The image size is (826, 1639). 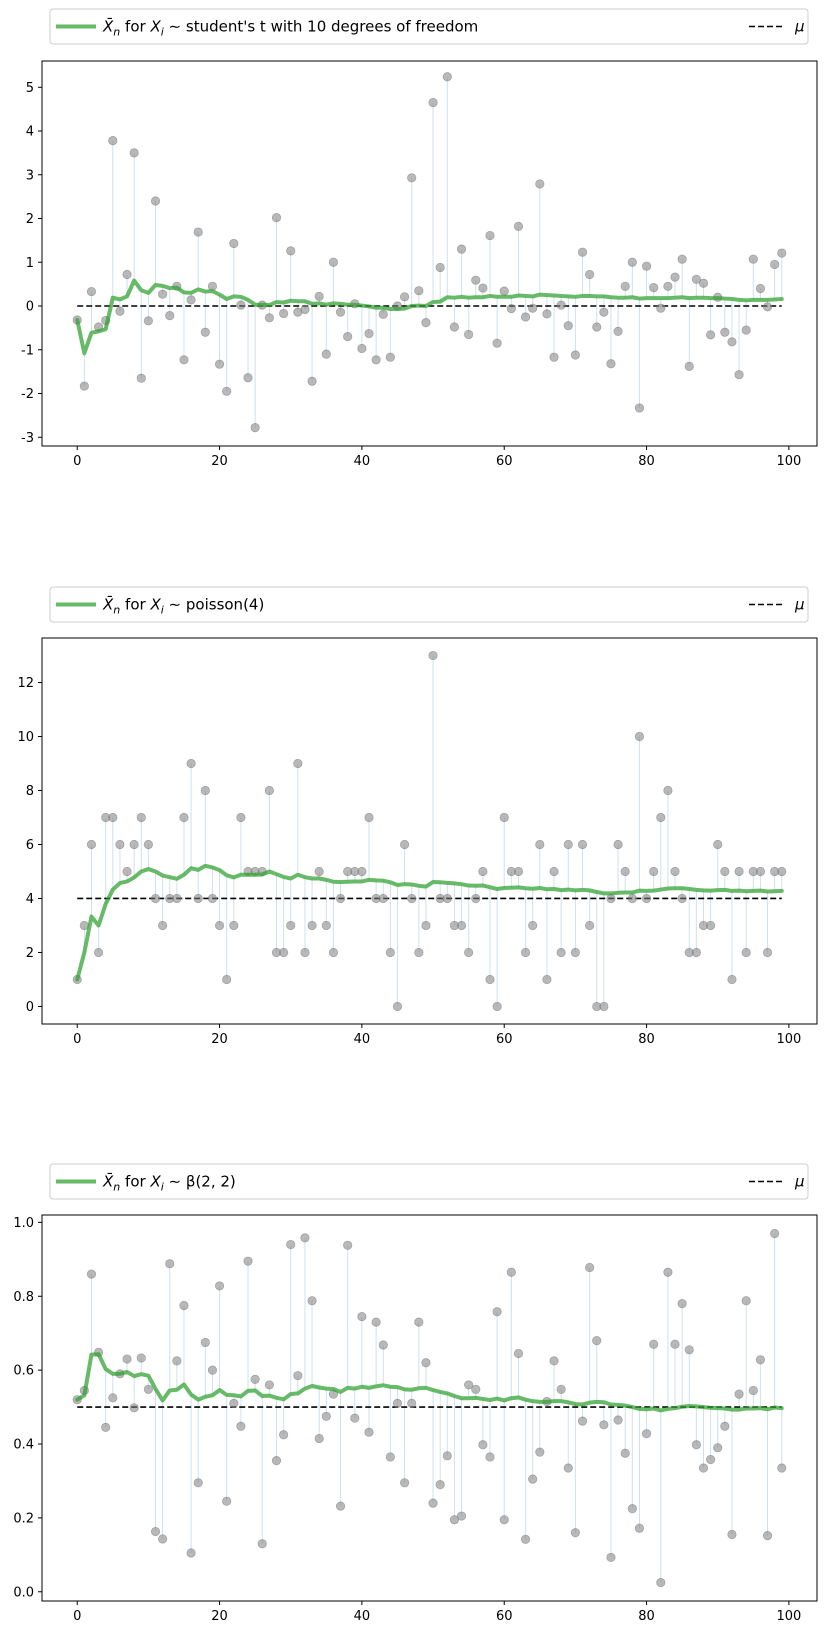 What do you see at coordinates (23, 1297) in the screenshot?
I see `y-tick-label: 0.8` at bounding box center [23, 1297].